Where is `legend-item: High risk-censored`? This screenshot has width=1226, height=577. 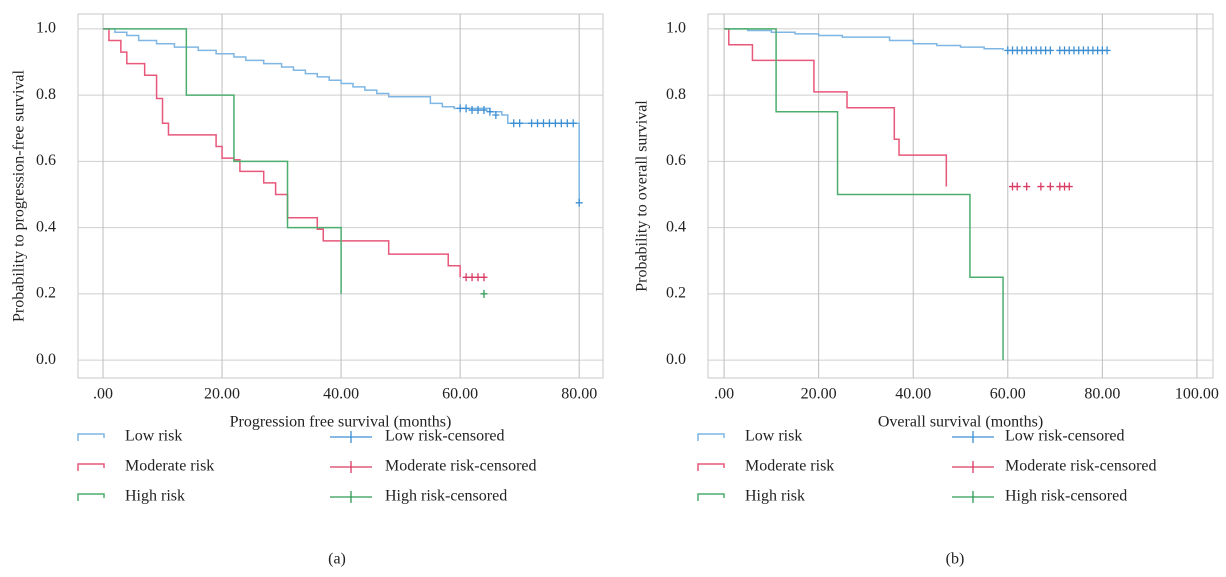 legend-item: High risk-censored is located at coordinates (1039, 496).